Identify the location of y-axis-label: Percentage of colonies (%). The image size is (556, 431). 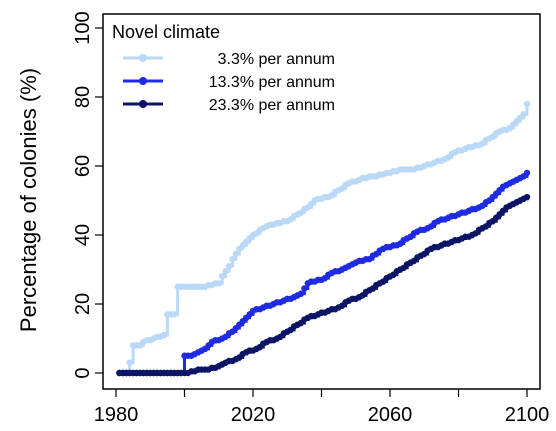
(28, 200).